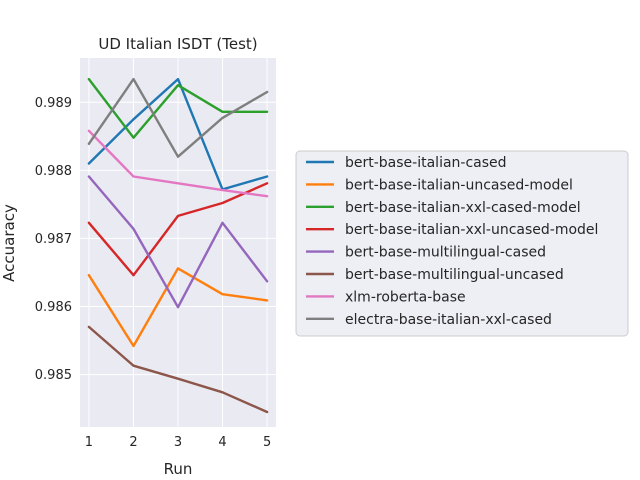 This screenshot has height=480, width=640. I want to click on y-tick-label: 0.989, so click(53, 103).